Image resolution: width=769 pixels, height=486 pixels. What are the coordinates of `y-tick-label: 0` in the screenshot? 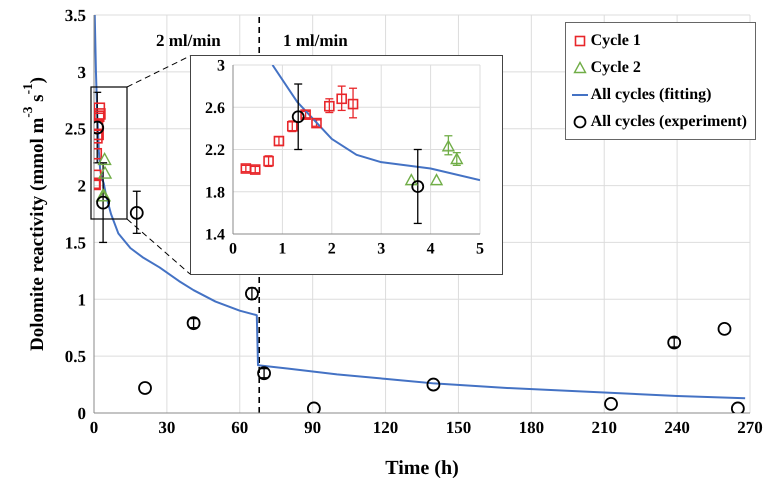 It's located at (82, 414).